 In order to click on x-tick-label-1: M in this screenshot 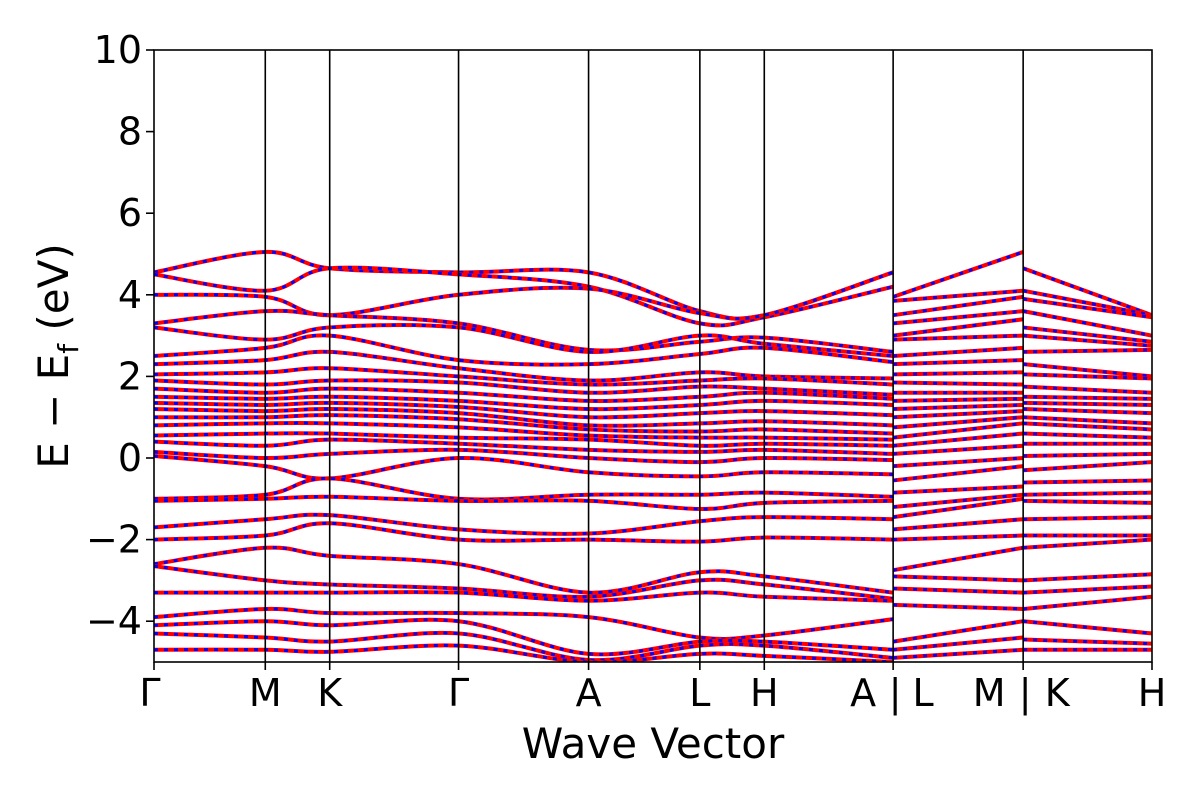, I will do `click(265, 693)`.